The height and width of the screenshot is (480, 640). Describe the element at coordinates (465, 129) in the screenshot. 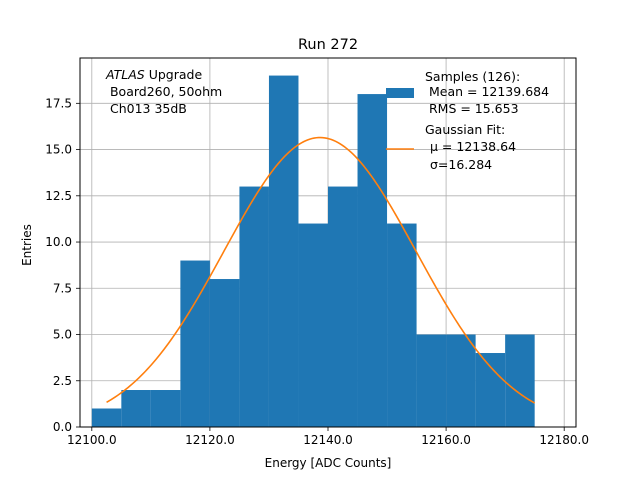

I see `legend-fit-title: Gaussian Fit:` at that location.